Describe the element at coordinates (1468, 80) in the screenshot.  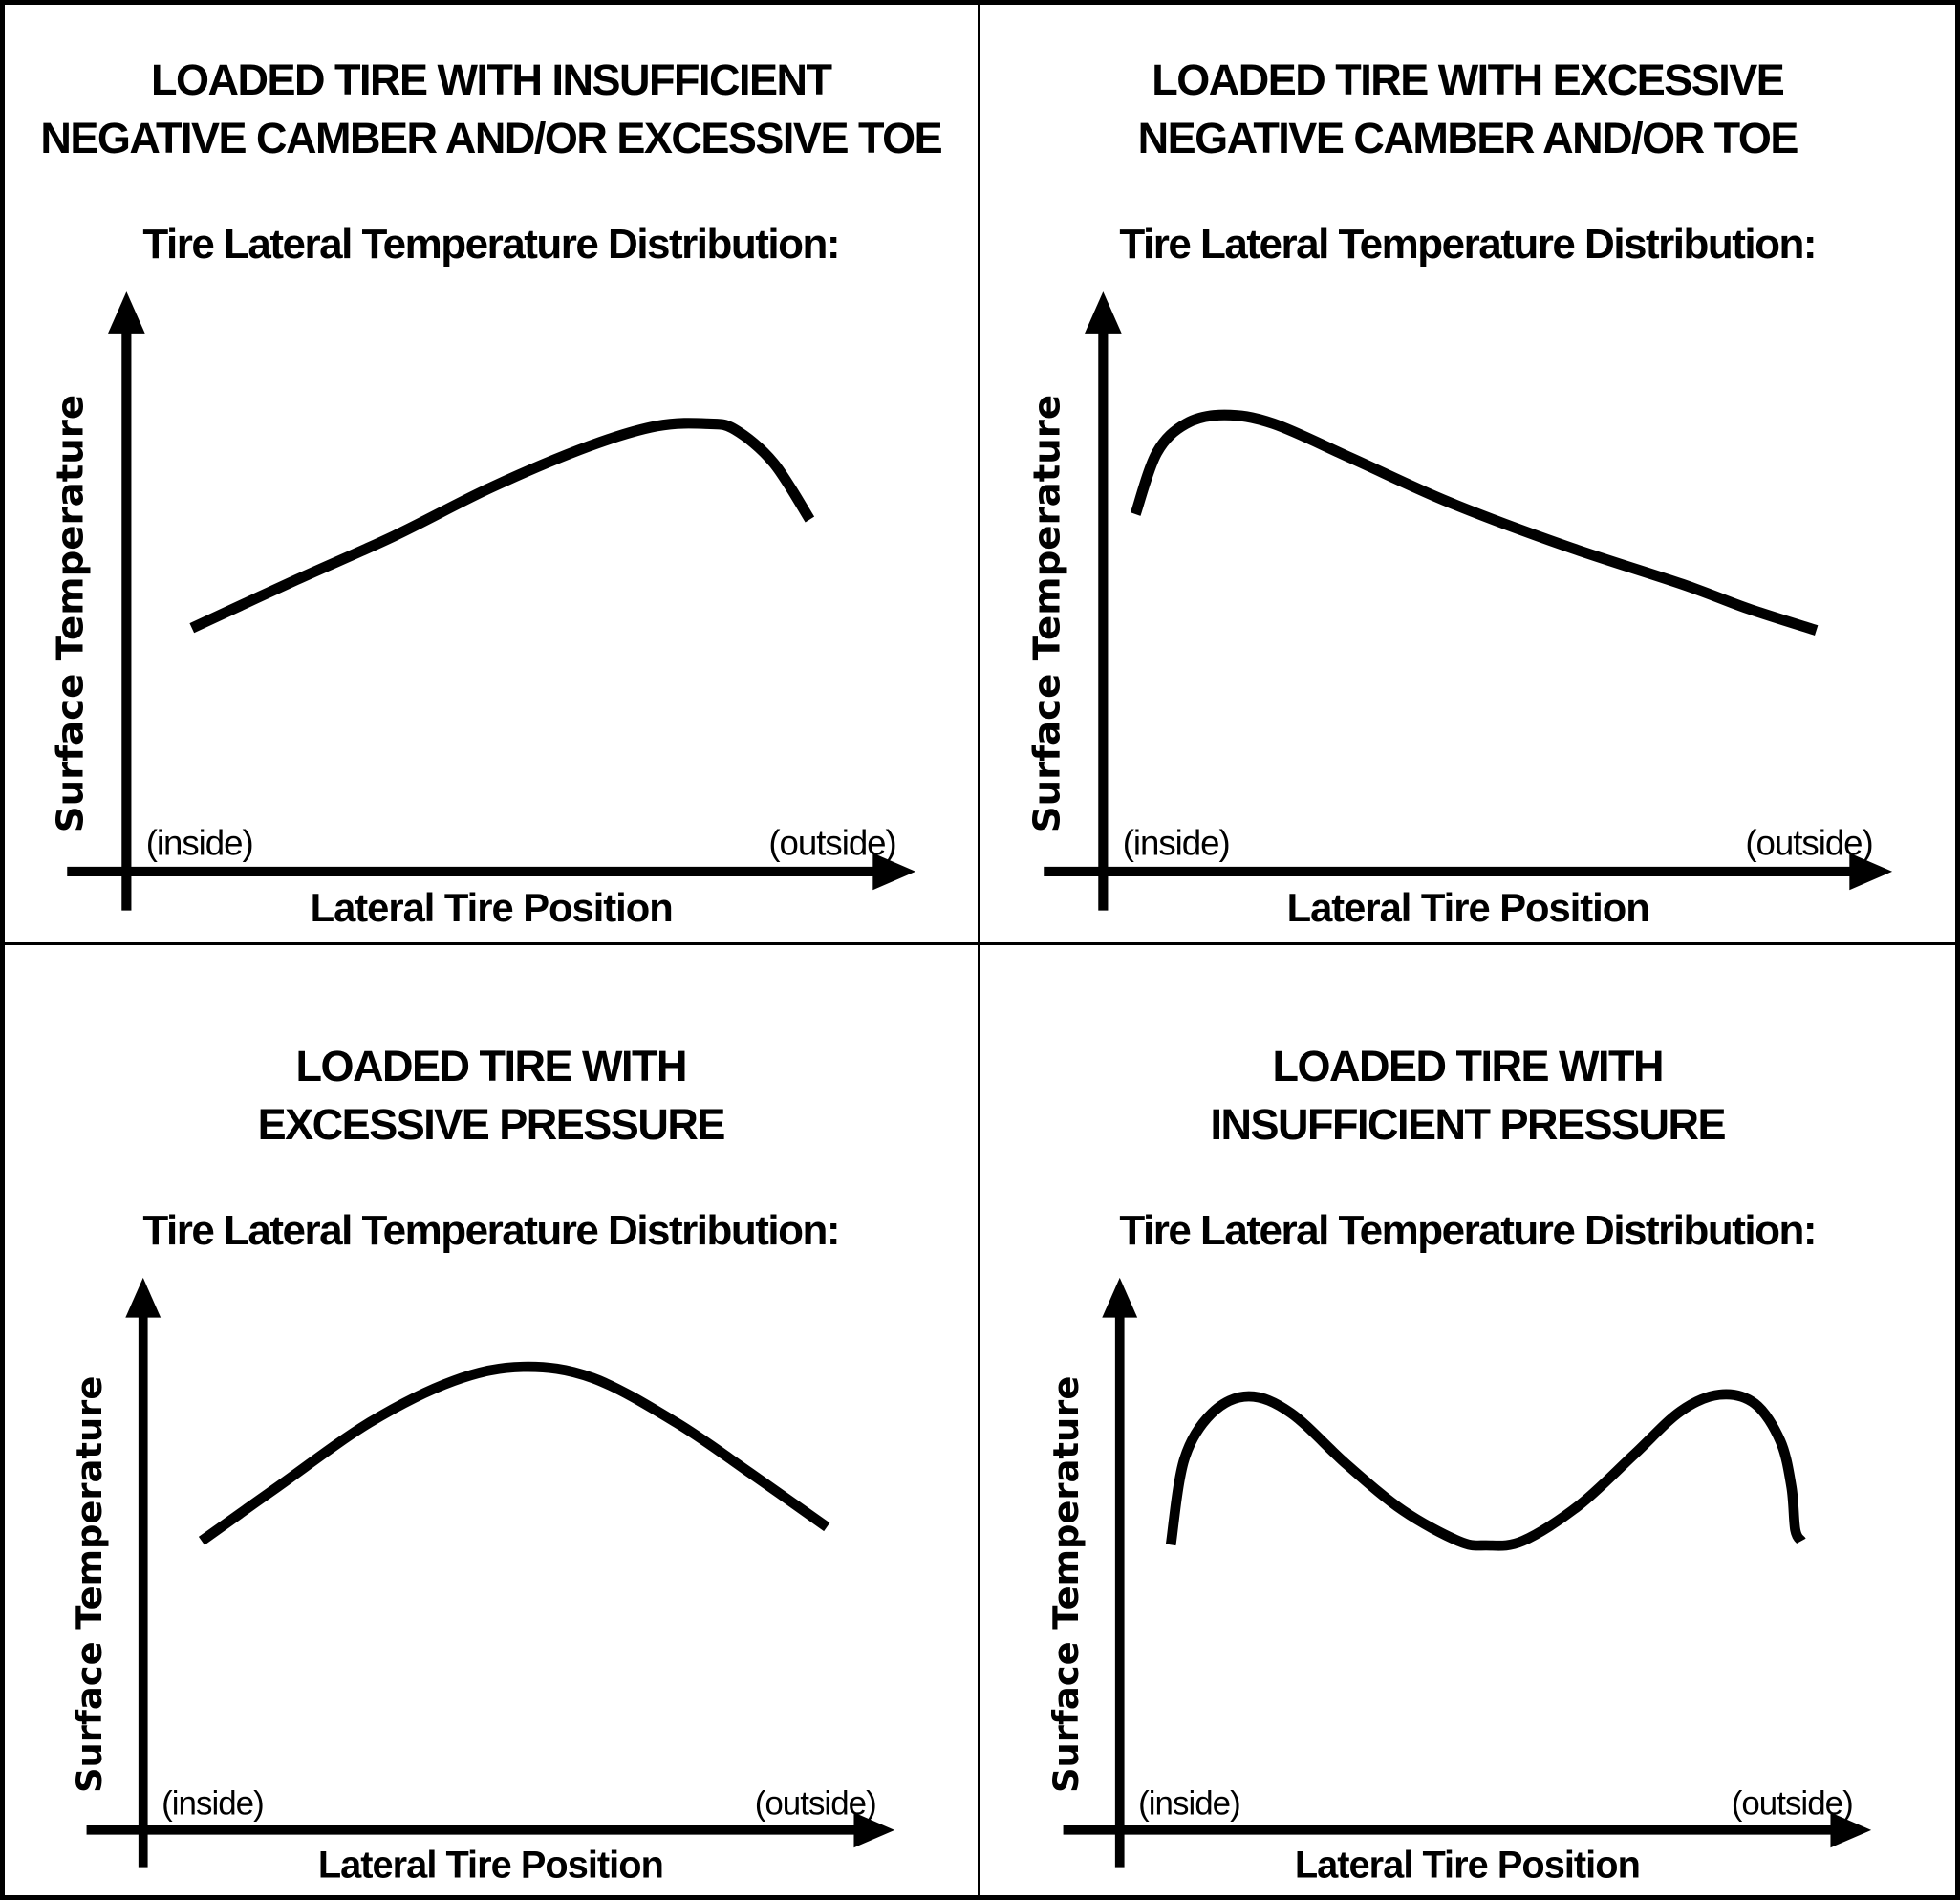
I see `quadrant-title-line1: LOADED TIRE WITH EXCESSIVE` at that location.